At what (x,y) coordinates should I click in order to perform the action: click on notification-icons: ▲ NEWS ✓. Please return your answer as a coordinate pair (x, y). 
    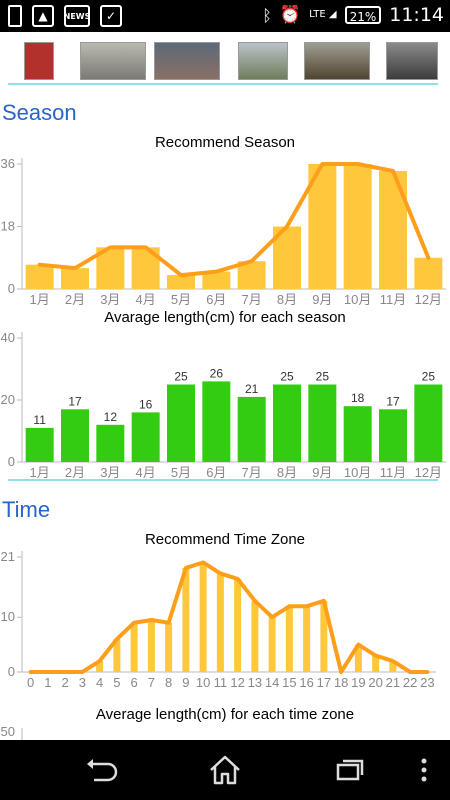
    Looking at the image, I should click on (65, 16).